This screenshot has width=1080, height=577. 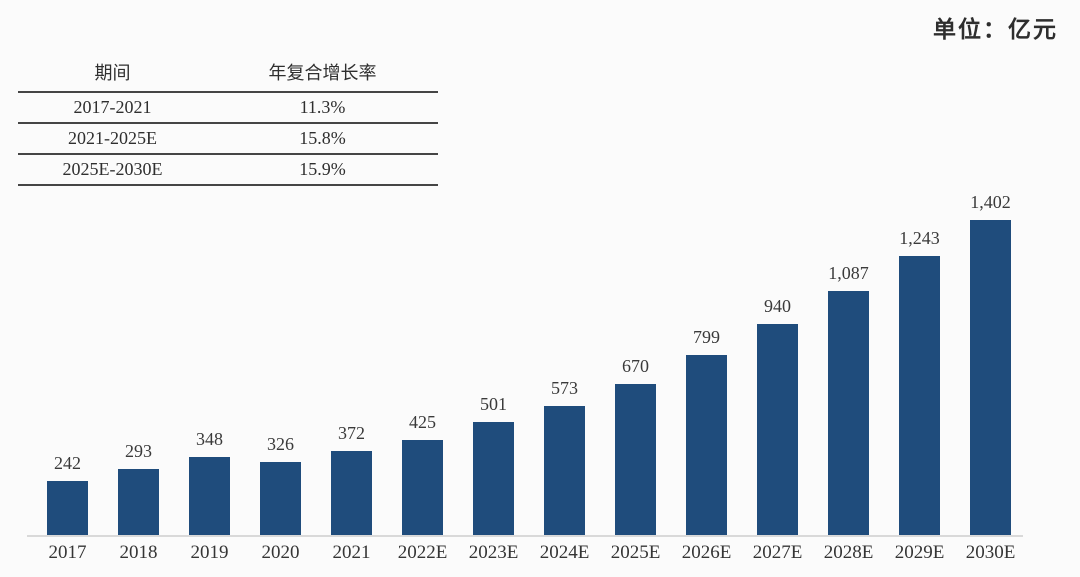 I want to click on x-tick-2019: 2019, so click(x=209, y=552).